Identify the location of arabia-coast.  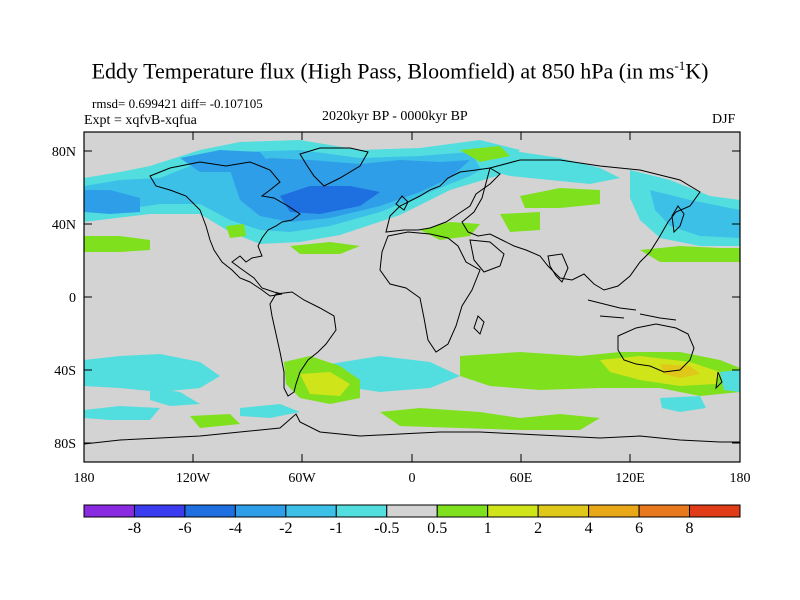
(487, 256).